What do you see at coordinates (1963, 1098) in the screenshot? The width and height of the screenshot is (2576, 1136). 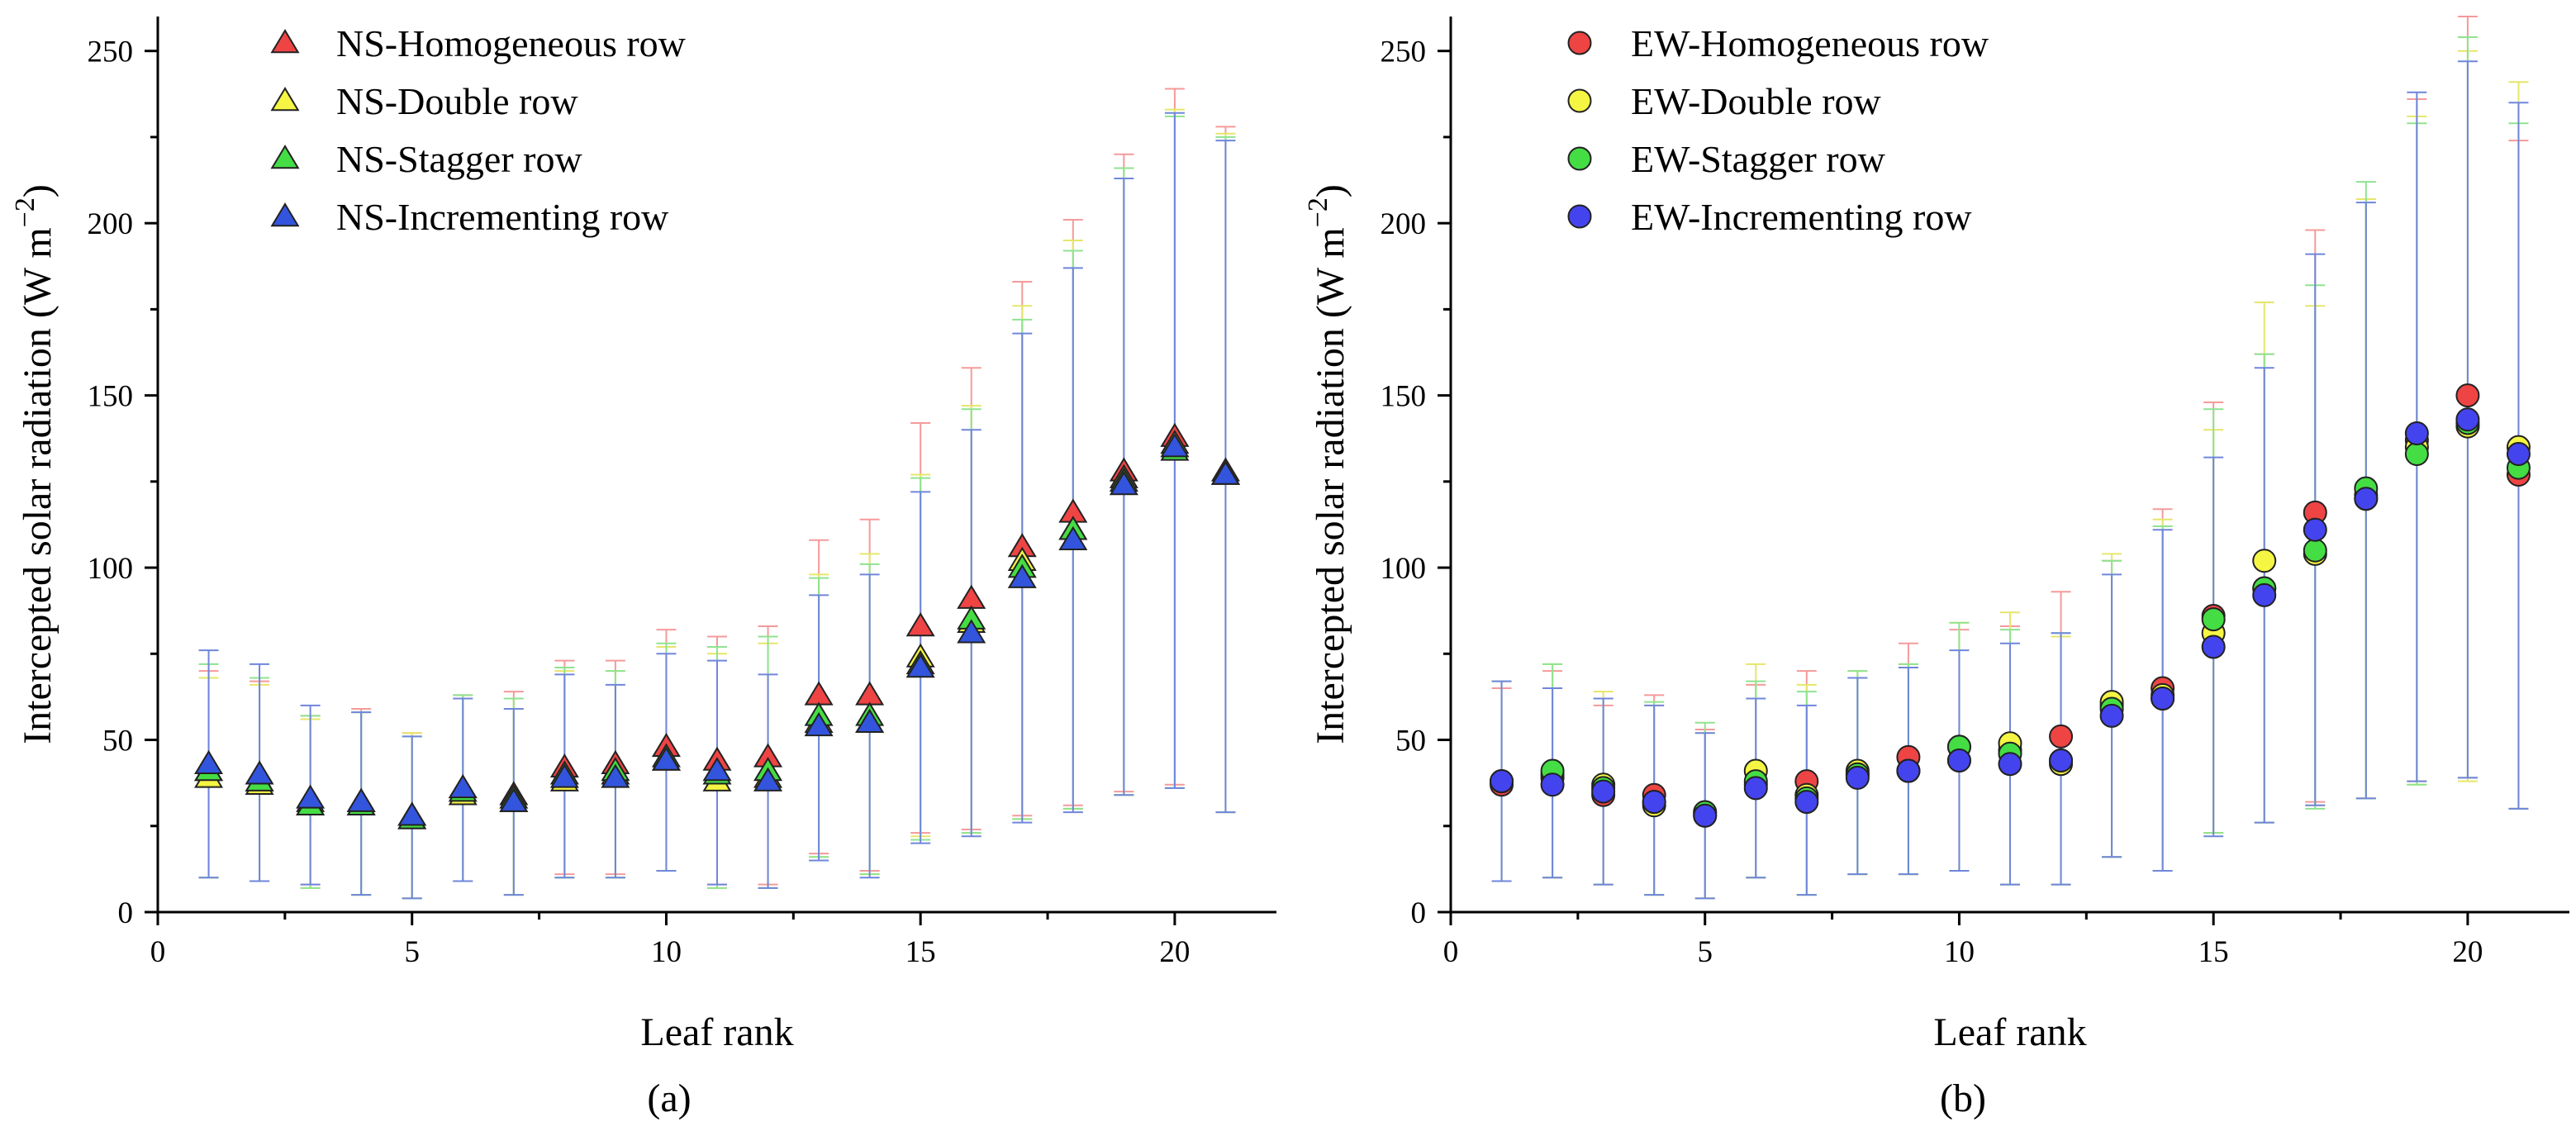 I see `panel-label: (b)` at bounding box center [1963, 1098].